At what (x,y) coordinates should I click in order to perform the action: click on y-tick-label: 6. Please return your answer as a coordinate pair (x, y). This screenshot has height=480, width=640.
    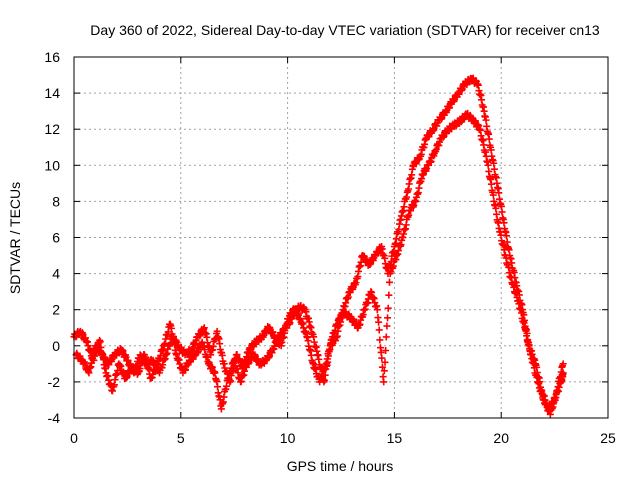
    Looking at the image, I should click on (56, 238).